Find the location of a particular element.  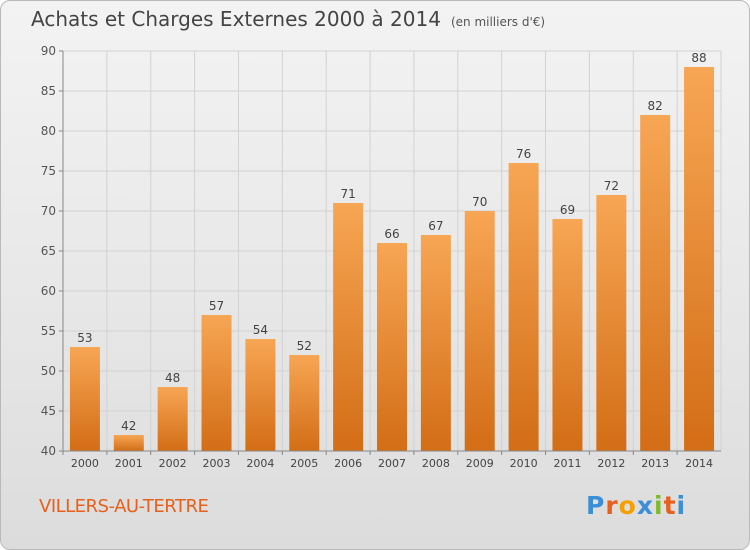

y-tick-label: 45 is located at coordinates (48, 411).